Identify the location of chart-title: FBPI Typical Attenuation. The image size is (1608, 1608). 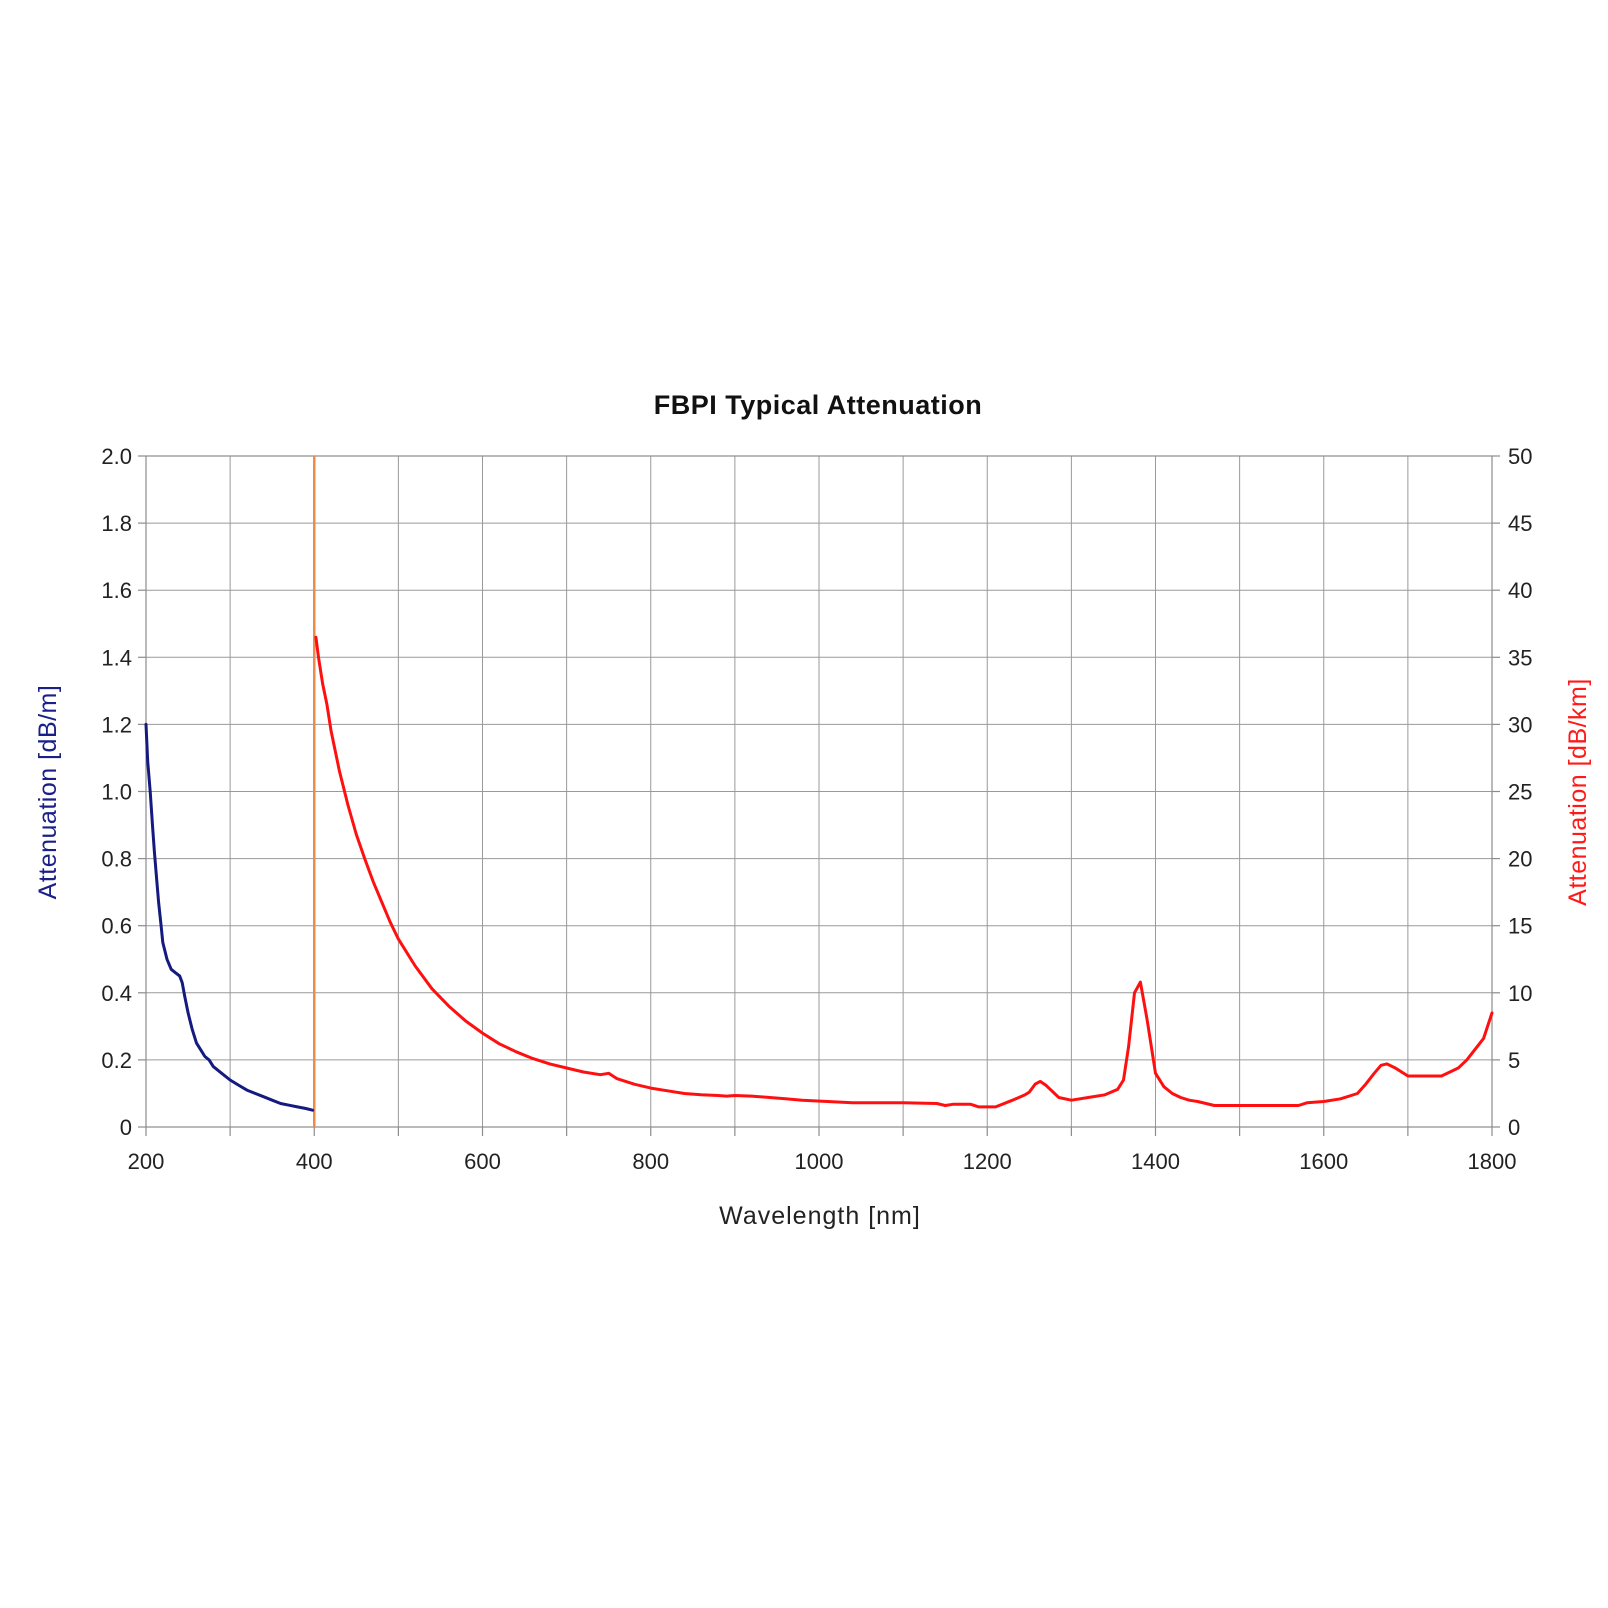
(818, 405).